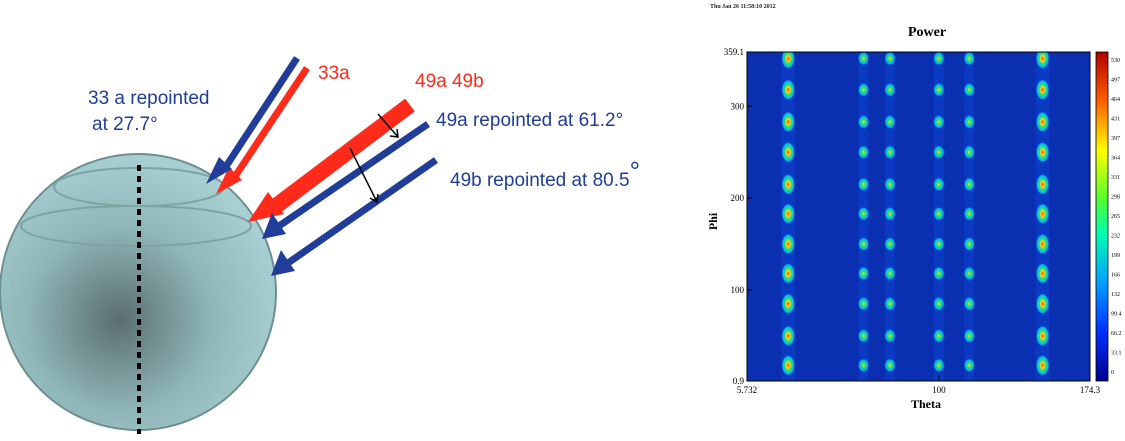  Describe the element at coordinates (1115, 81) in the screenshot. I see `colorbar-label: 497` at that location.